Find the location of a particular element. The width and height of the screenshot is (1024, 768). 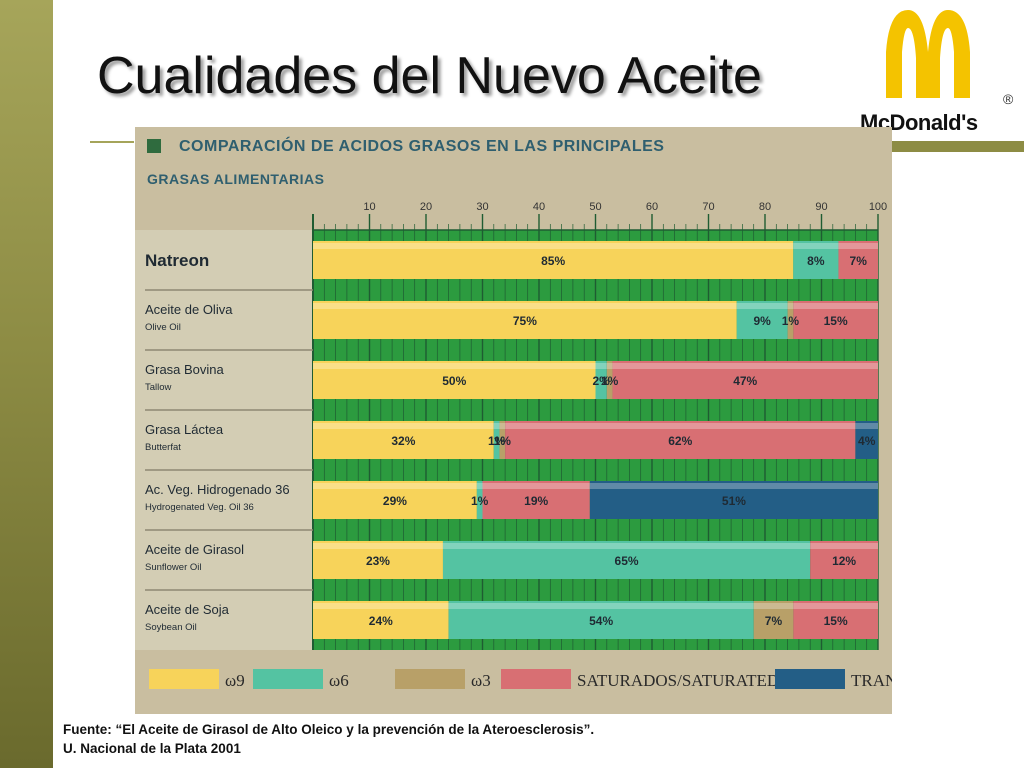

data-label: 47% is located at coordinates (745, 381).